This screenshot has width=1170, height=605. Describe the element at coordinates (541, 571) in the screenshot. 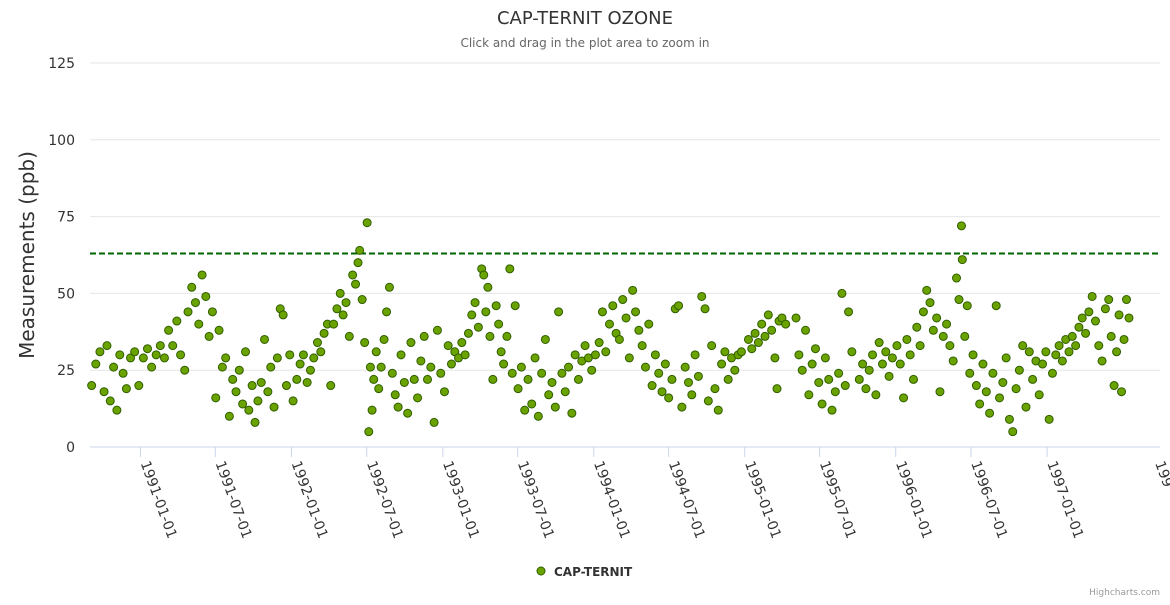

I see `legend-marker-icon` at that location.